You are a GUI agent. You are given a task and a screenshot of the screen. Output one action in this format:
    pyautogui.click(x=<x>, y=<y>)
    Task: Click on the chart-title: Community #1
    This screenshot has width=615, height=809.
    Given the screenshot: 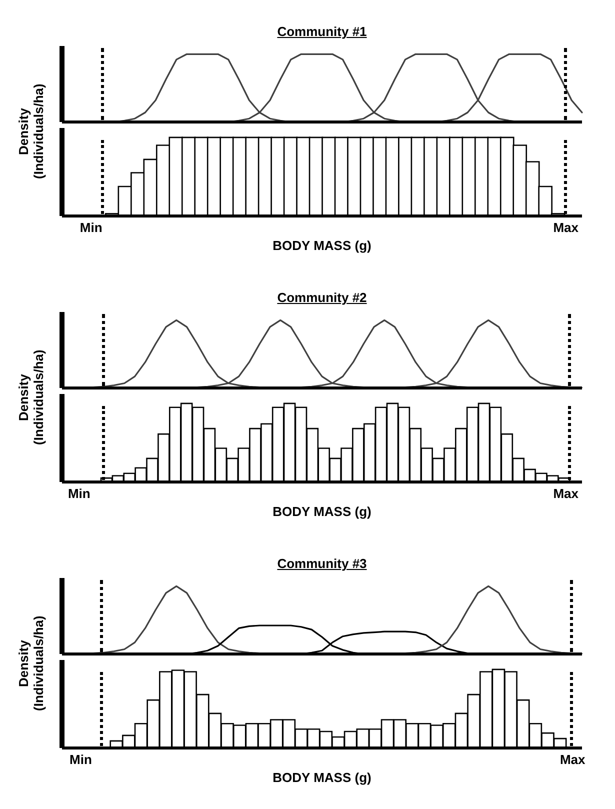 What is the action you would take?
    pyautogui.click(x=322, y=32)
    